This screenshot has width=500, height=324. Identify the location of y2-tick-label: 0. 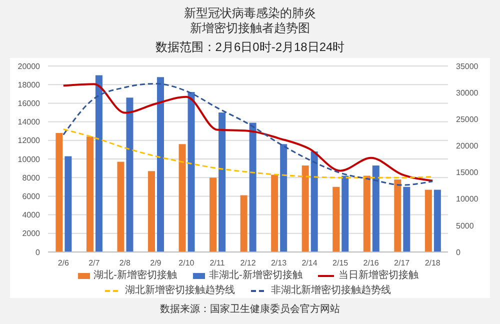
(458, 252).